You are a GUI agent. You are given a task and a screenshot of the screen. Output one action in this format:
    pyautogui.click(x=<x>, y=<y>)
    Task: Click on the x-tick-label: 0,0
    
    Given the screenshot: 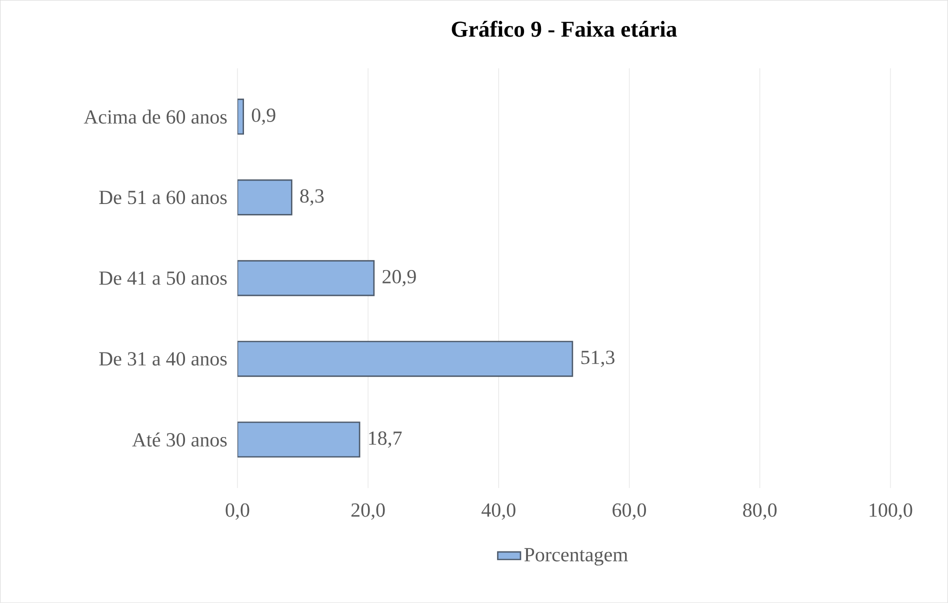 What is the action you would take?
    pyautogui.click(x=238, y=511)
    